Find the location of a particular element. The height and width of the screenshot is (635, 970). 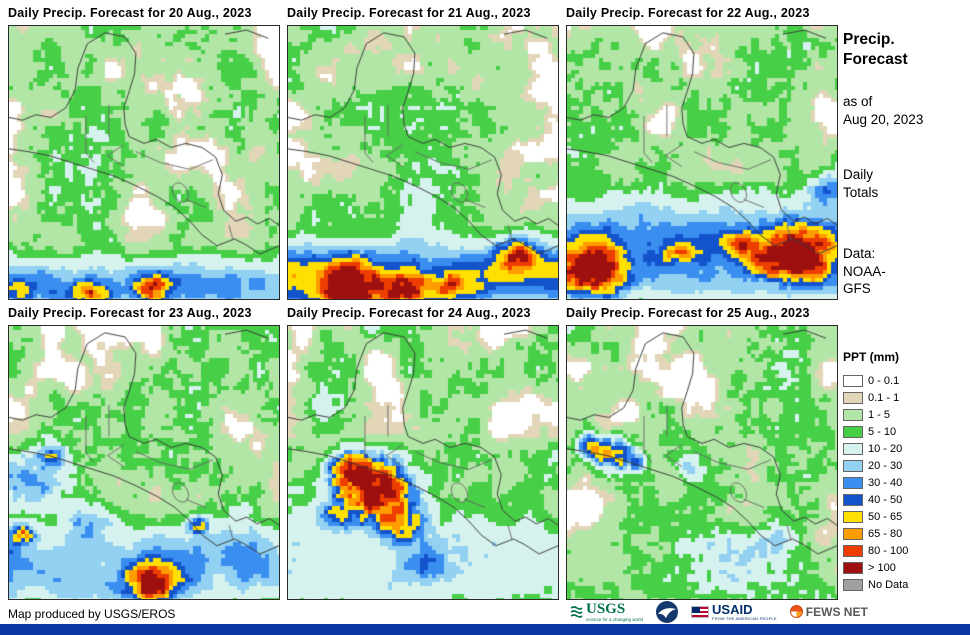

map-panel-aug24: Daily Precip. Forecast for 24 Aug., 2023 is located at coordinates (423, 453).